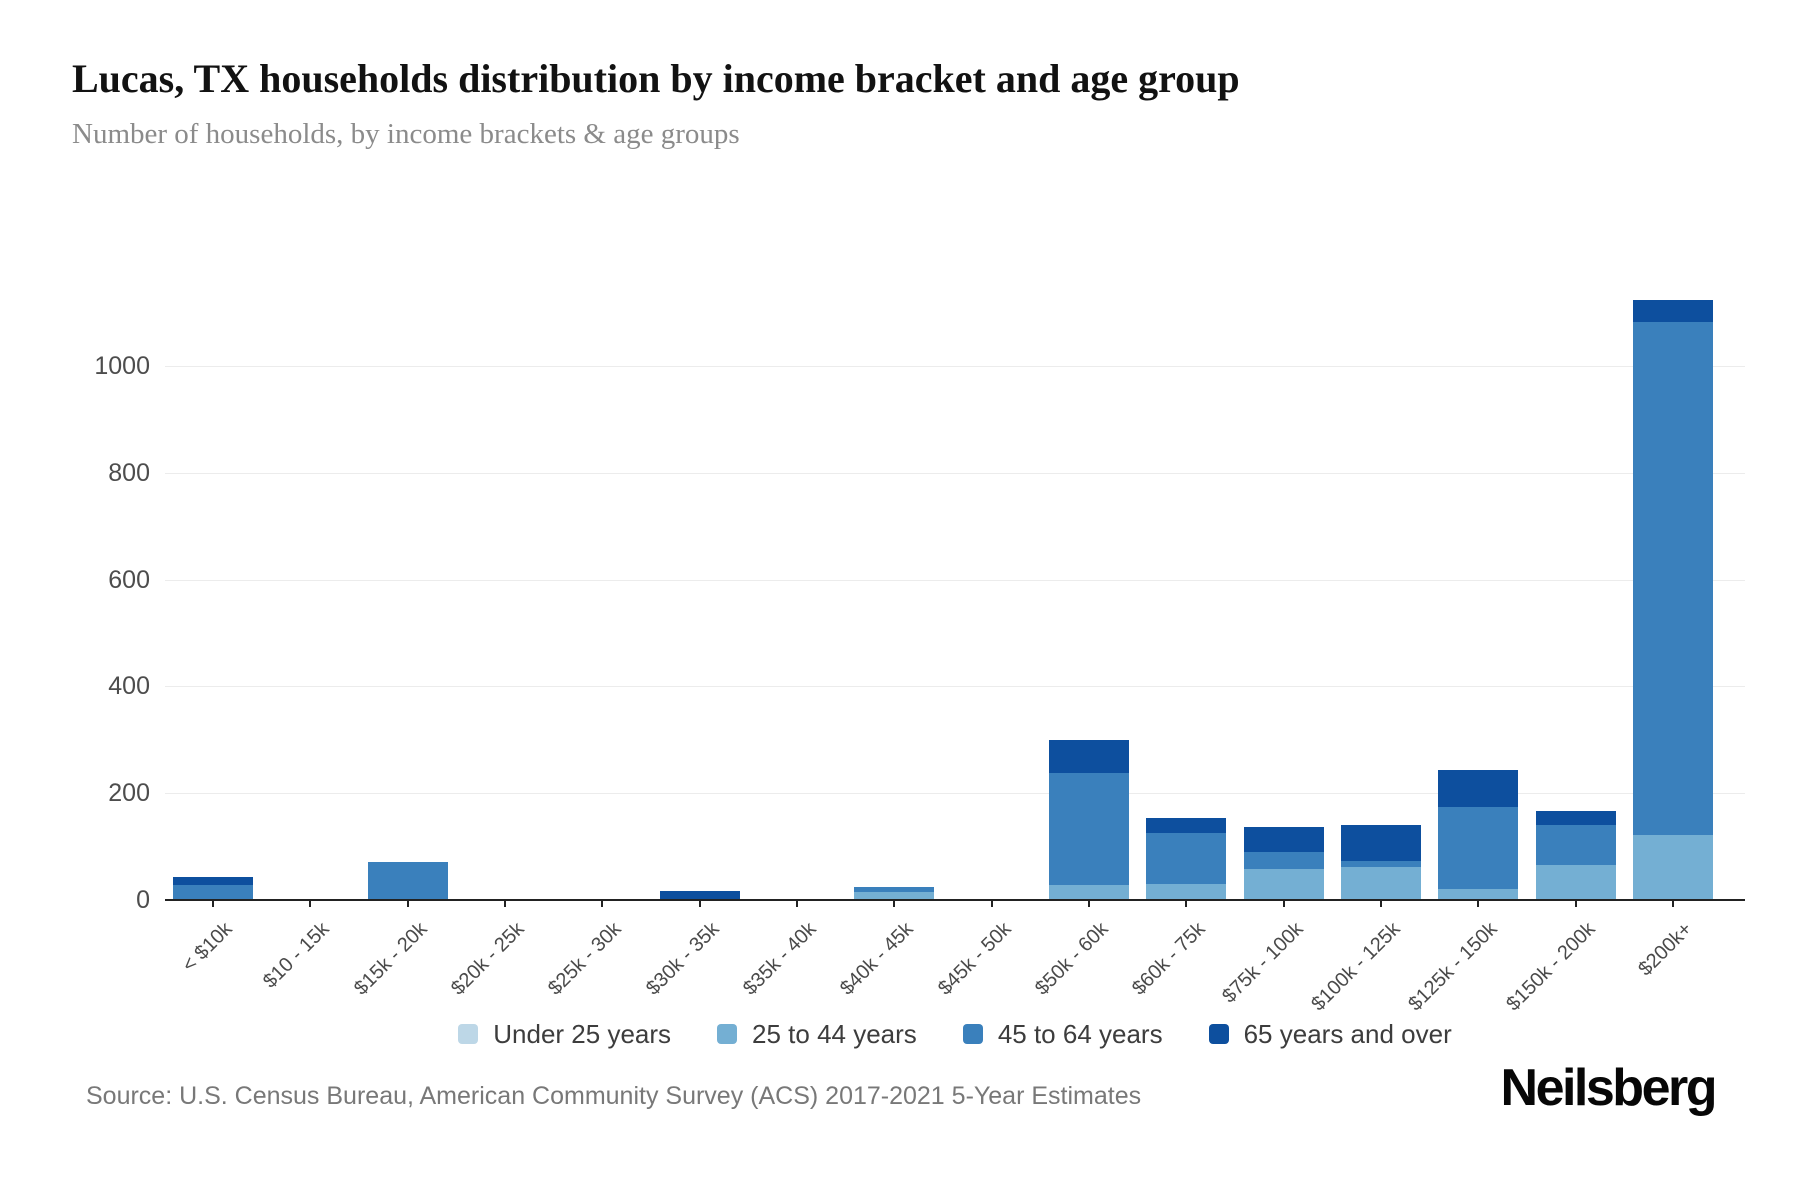  Describe the element at coordinates (129, 472) in the screenshot. I see `y-axis-tick-label: 800` at that location.